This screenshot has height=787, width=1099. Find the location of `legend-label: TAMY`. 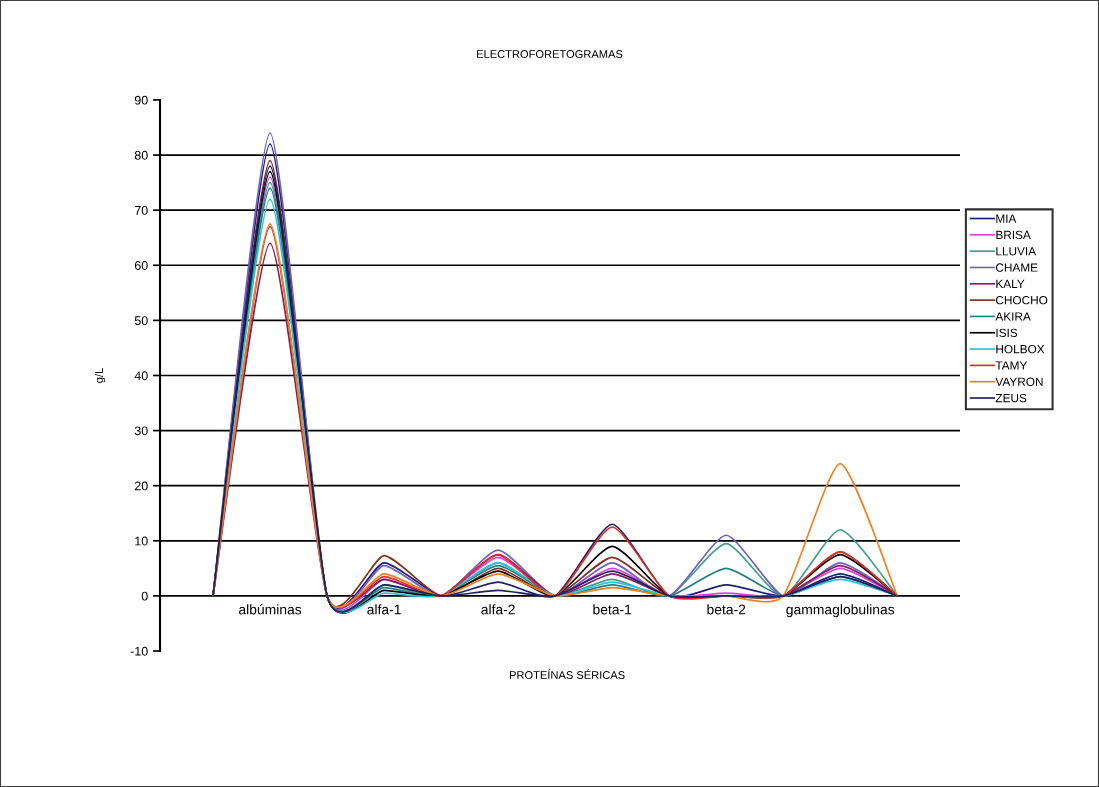

legend-label: TAMY is located at coordinates (1011, 365).